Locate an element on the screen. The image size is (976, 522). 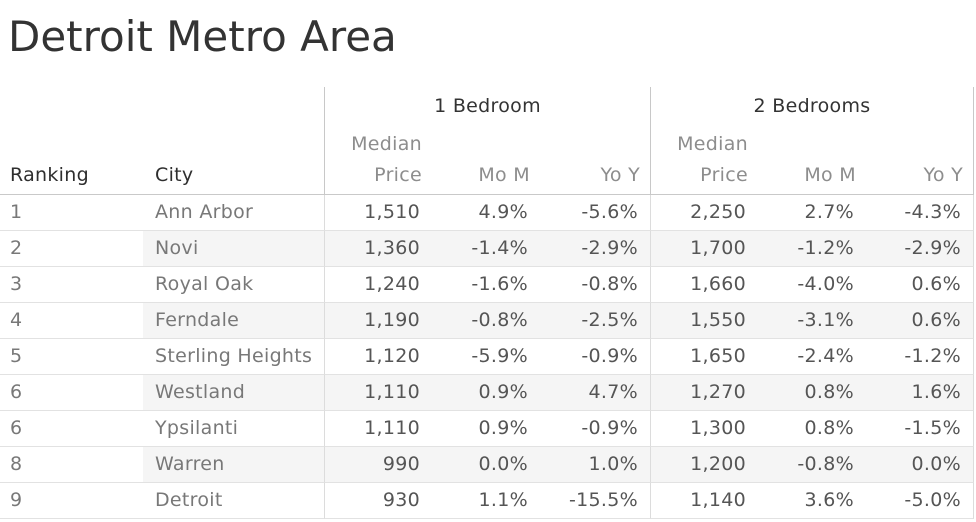
cell-1br-mom: 4.9% is located at coordinates (486, 213).